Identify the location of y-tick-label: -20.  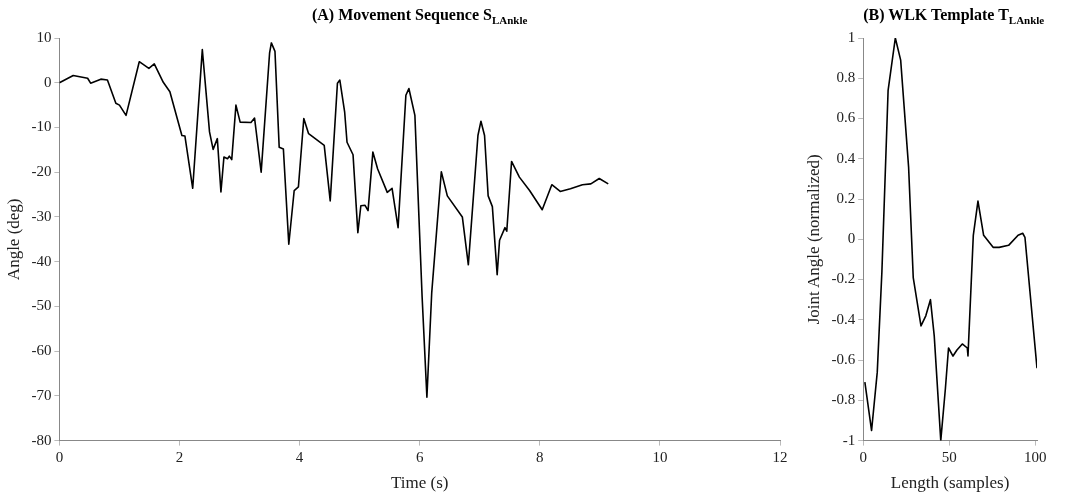
(41, 171).